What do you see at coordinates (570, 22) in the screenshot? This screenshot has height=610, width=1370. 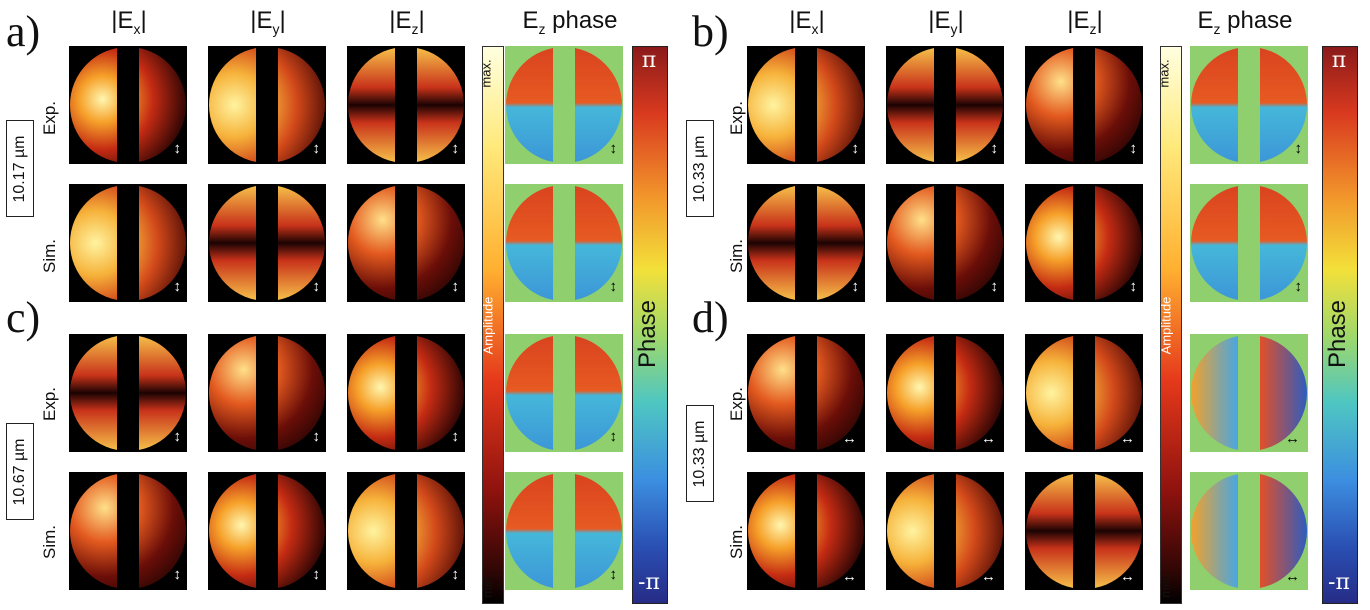 I see `col-header-phase: Ez phase` at bounding box center [570, 22].